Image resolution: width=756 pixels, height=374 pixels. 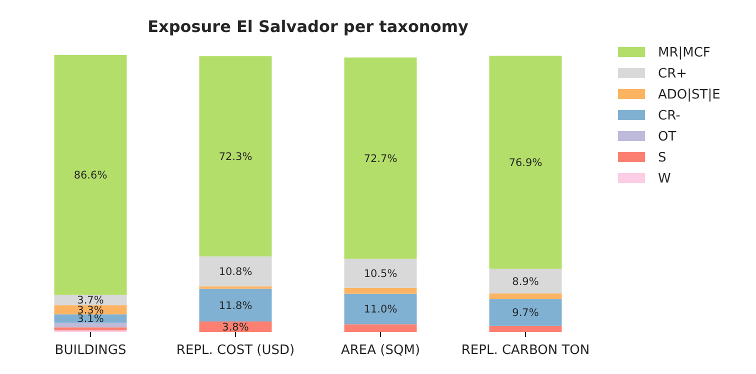 What do you see at coordinates (308, 26) in the screenshot?
I see `chart-title: Exposure El Salvador per taxonomy` at bounding box center [308, 26].